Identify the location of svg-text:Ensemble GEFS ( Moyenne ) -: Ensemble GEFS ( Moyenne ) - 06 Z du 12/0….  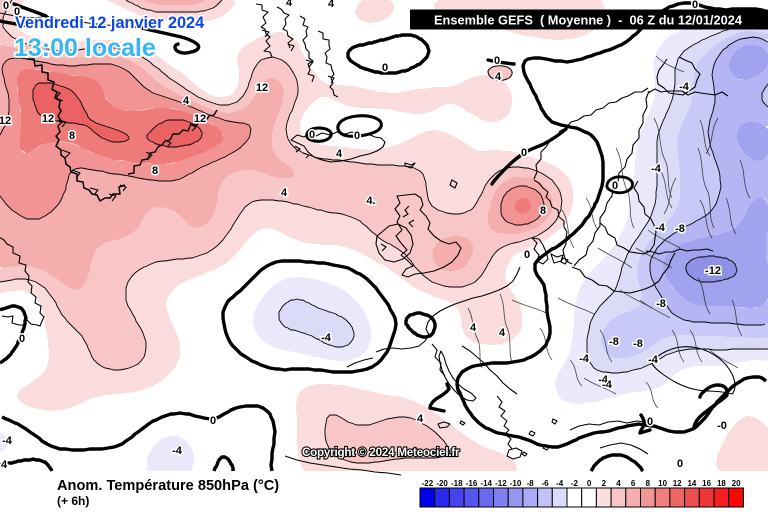
(588, 20).